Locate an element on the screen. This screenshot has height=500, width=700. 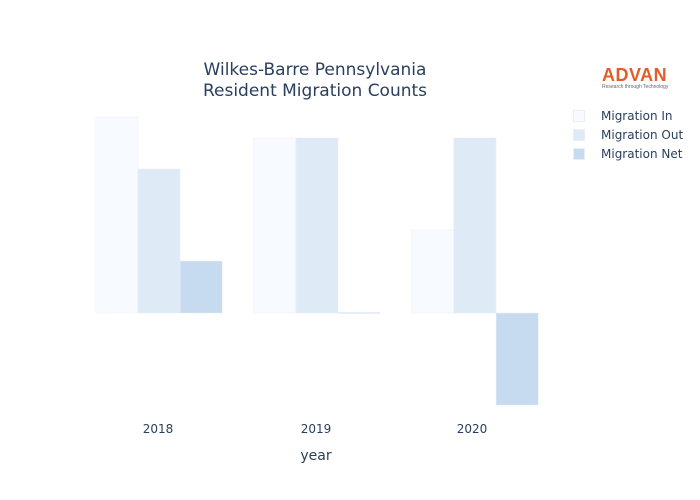
logo-text: ADVAN is located at coordinates (635, 75).